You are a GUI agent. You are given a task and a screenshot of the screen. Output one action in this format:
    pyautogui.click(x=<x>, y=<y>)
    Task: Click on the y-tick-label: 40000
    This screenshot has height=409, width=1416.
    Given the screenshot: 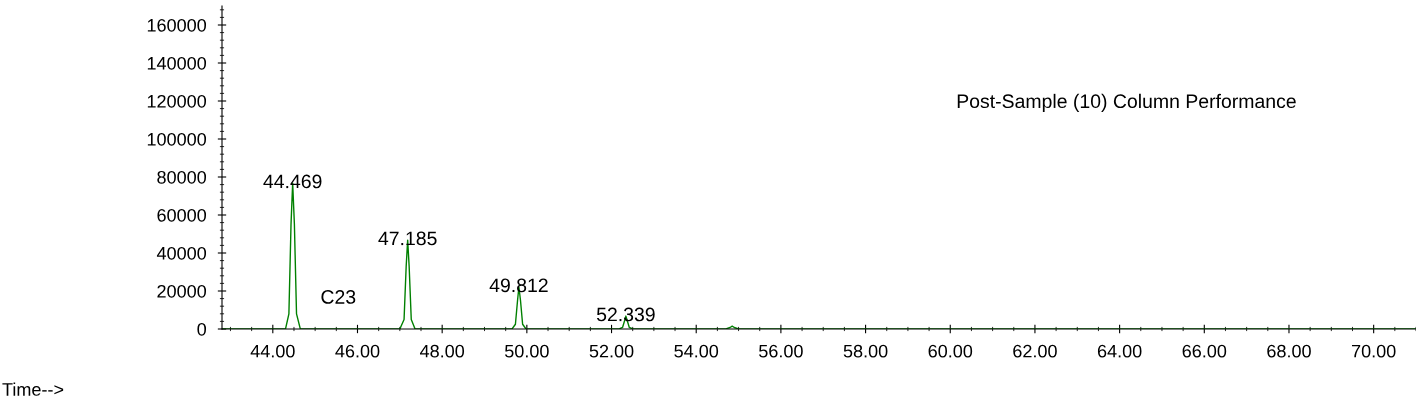 What is the action you would take?
    pyautogui.click(x=181, y=253)
    